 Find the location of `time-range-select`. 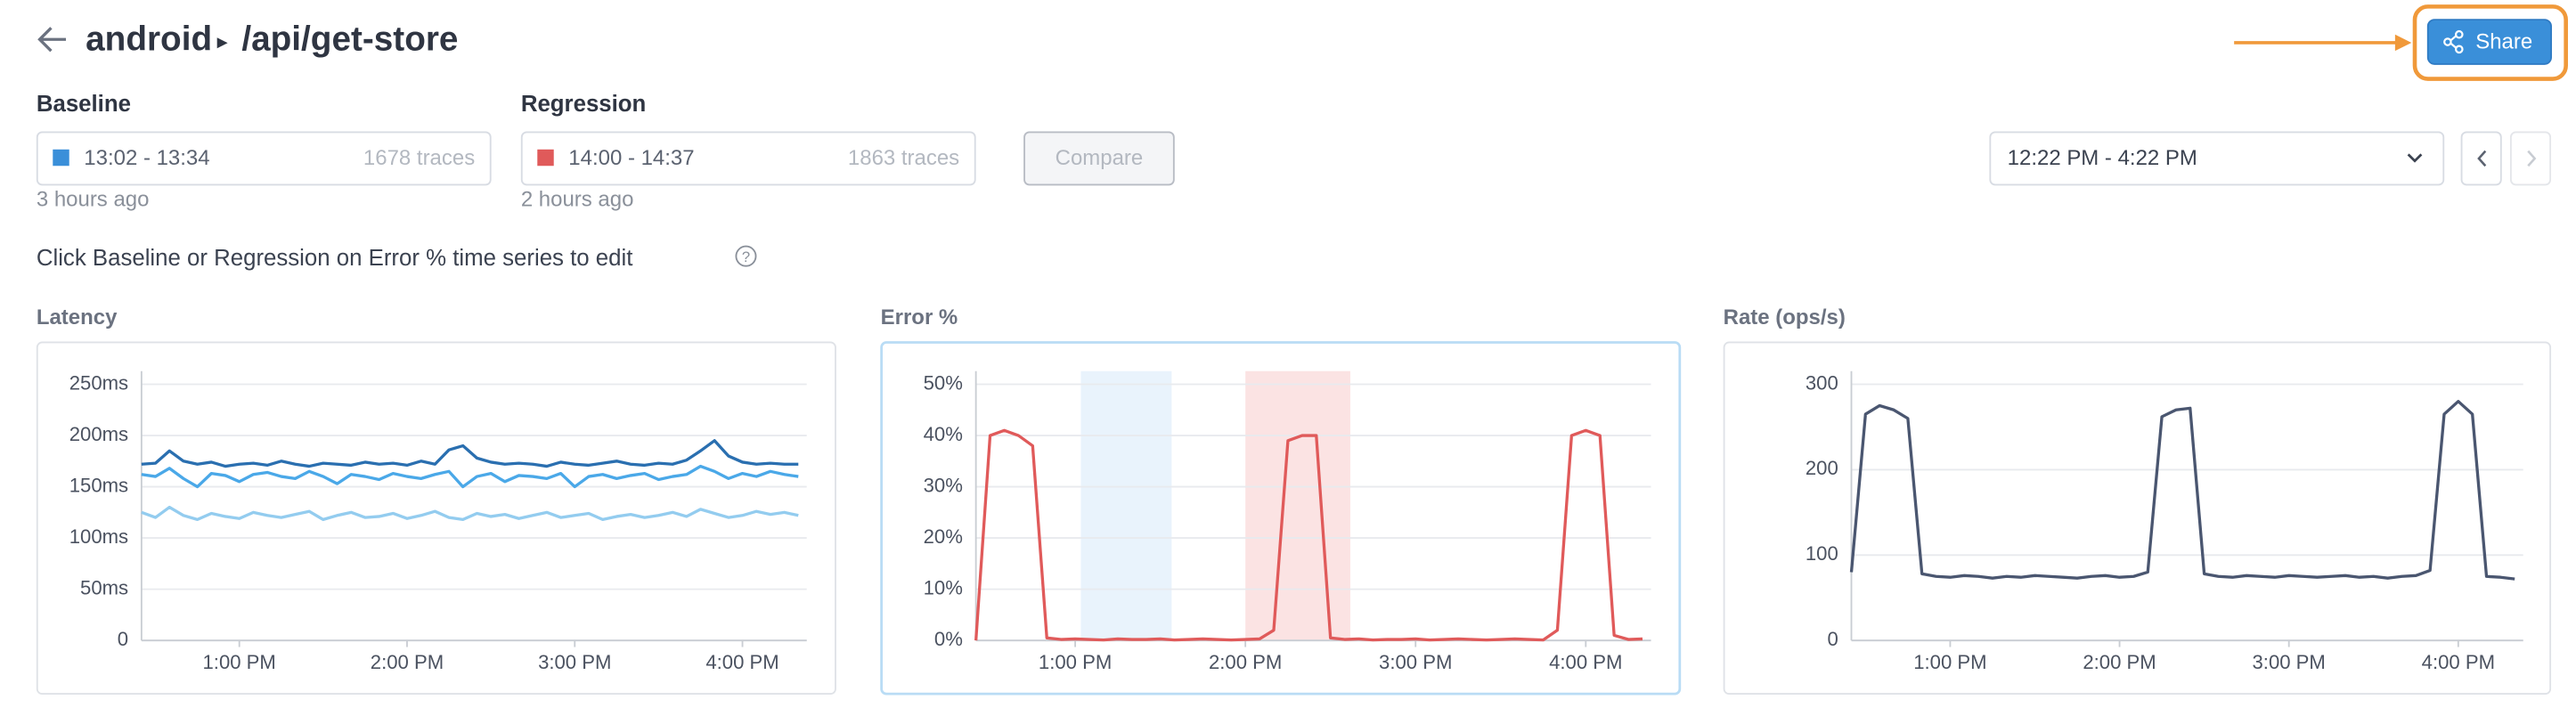

time-range-select is located at coordinates (2217, 158).